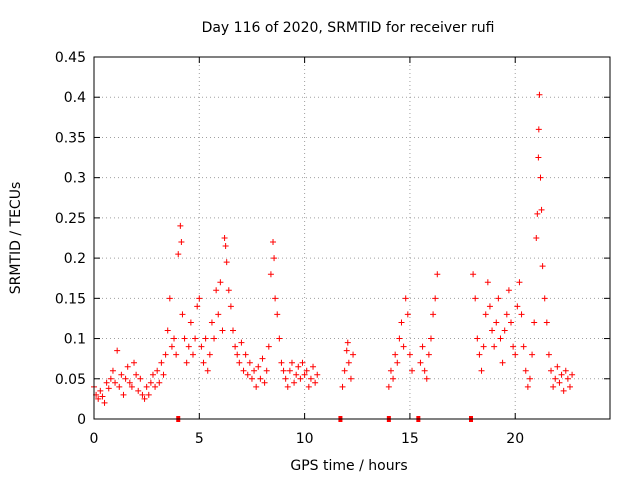 Image resolution: width=640 pixels, height=480 pixels. What do you see at coordinates (70, 299) in the screenshot?
I see `y-tick-label: 0.15` at bounding box center [70, 299].